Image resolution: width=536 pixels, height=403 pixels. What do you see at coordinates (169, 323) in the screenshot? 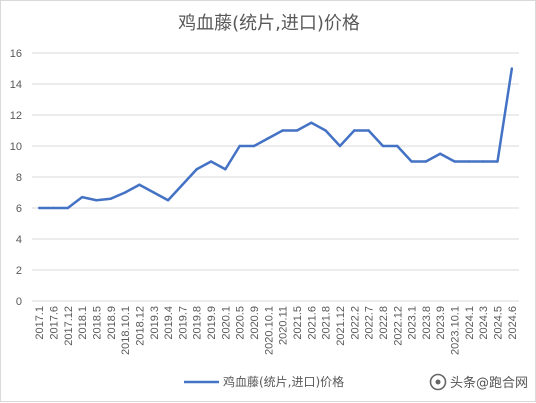
I see `x-tick-label: 2019.4` at bounding box center [169, 323].